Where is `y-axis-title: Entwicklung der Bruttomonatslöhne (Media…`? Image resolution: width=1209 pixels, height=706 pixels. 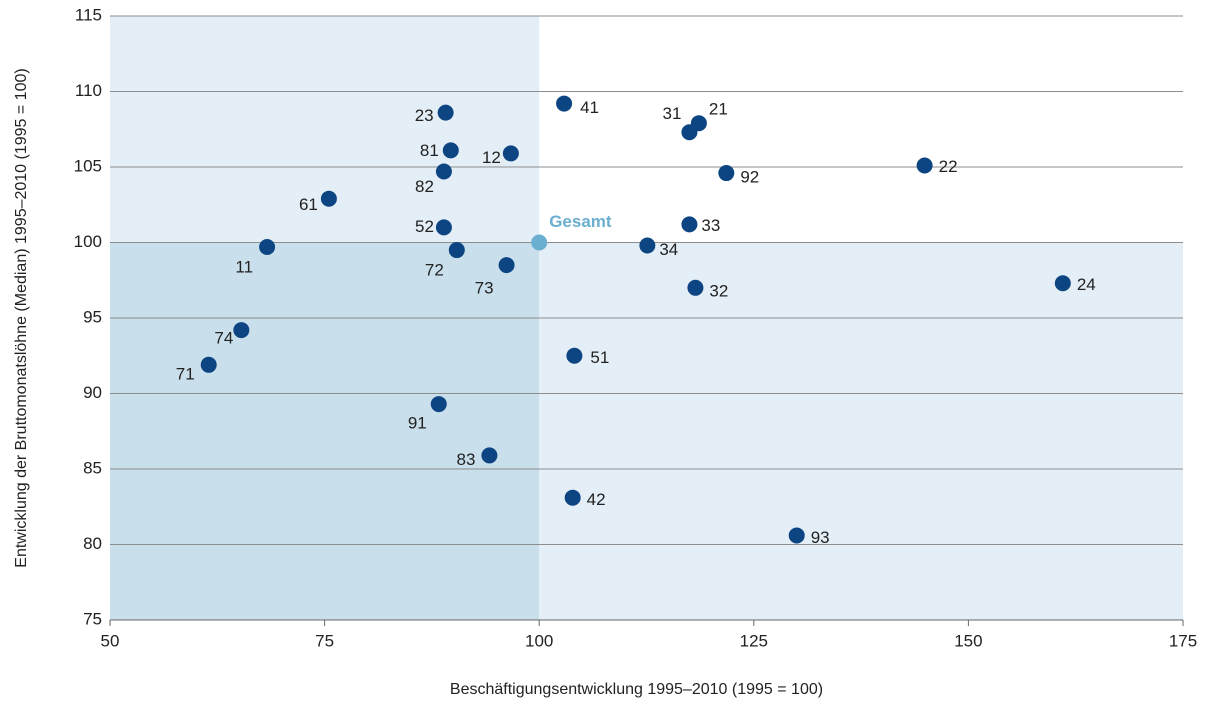 y-axis-title: Entwicklung der Bruttomonatslöhne (Media… is located at coordinates (21, 317).